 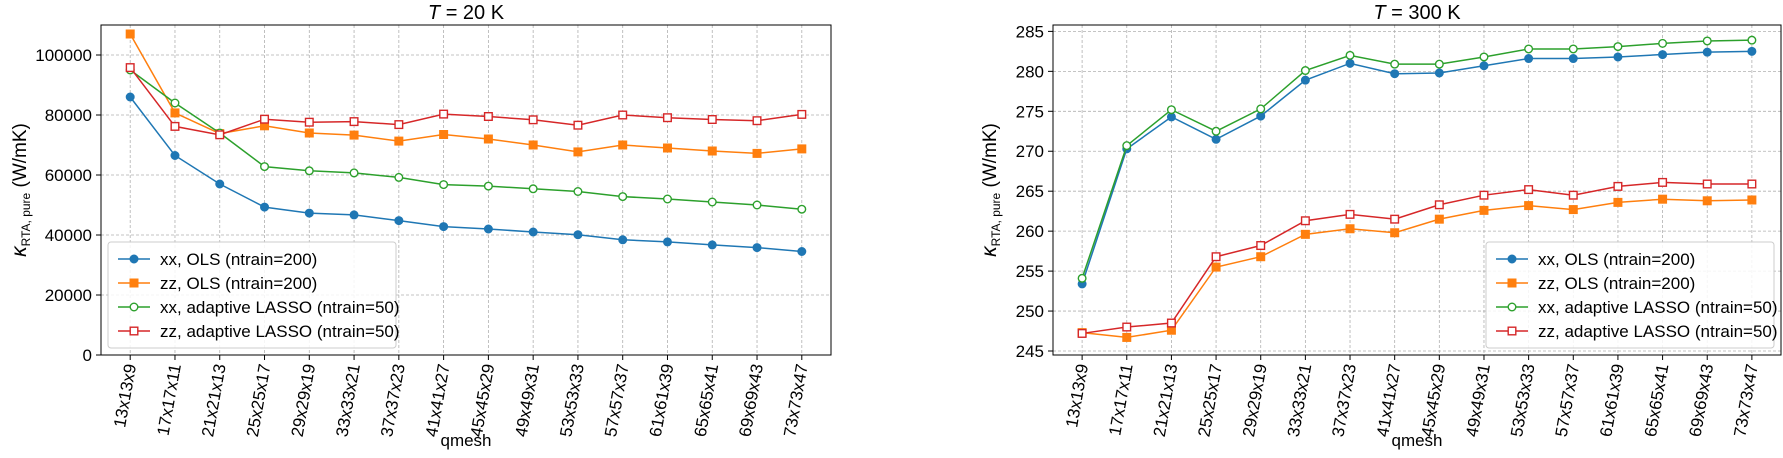 What do you see at coordinates (465, 440) in the screenshot?
I see `x-axis-label: qmesh` at bounding box center [465, 440].